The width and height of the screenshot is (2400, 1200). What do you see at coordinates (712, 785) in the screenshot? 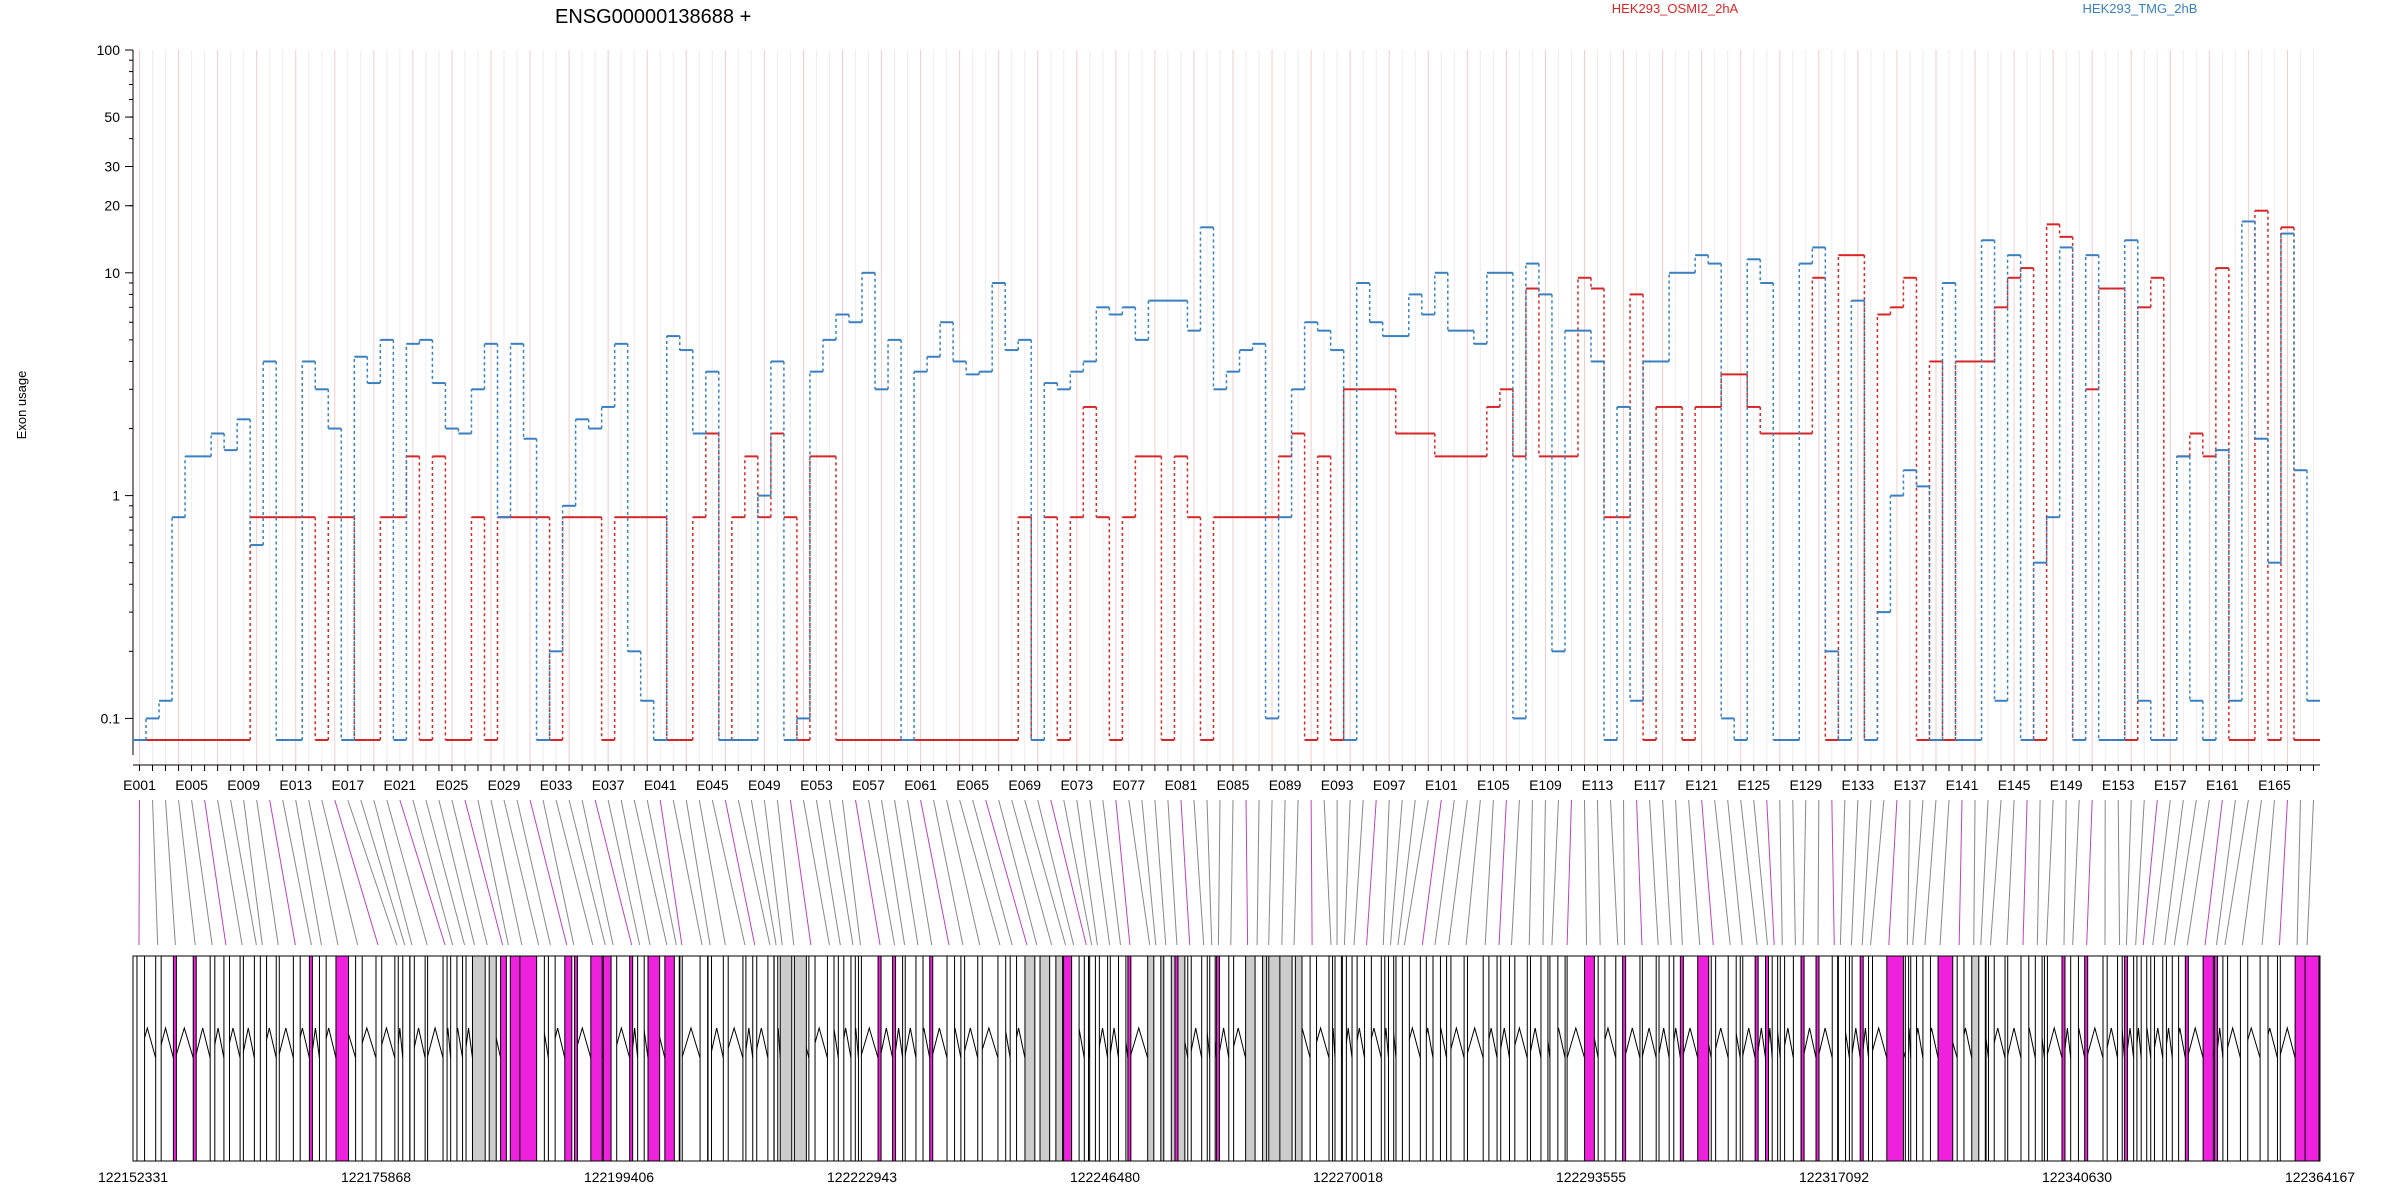
I see `x-tick-label: E045` at bounding box center [712, 785].